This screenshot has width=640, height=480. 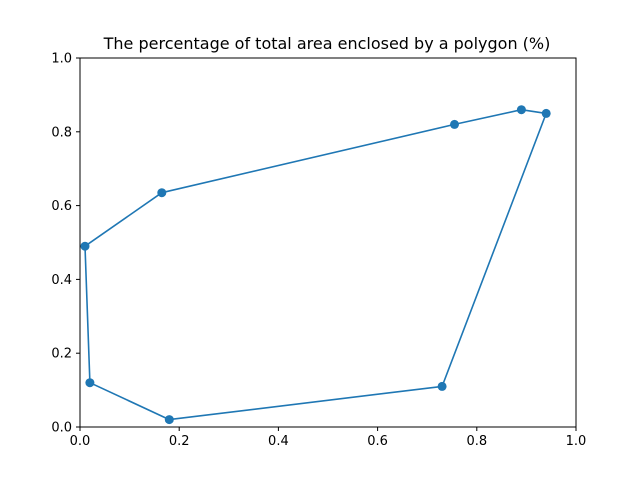 What do you see at coordinates (576, 441) in the screenshot?
I see `x-tick-label: 1.0` at bounding box center [576, 441].